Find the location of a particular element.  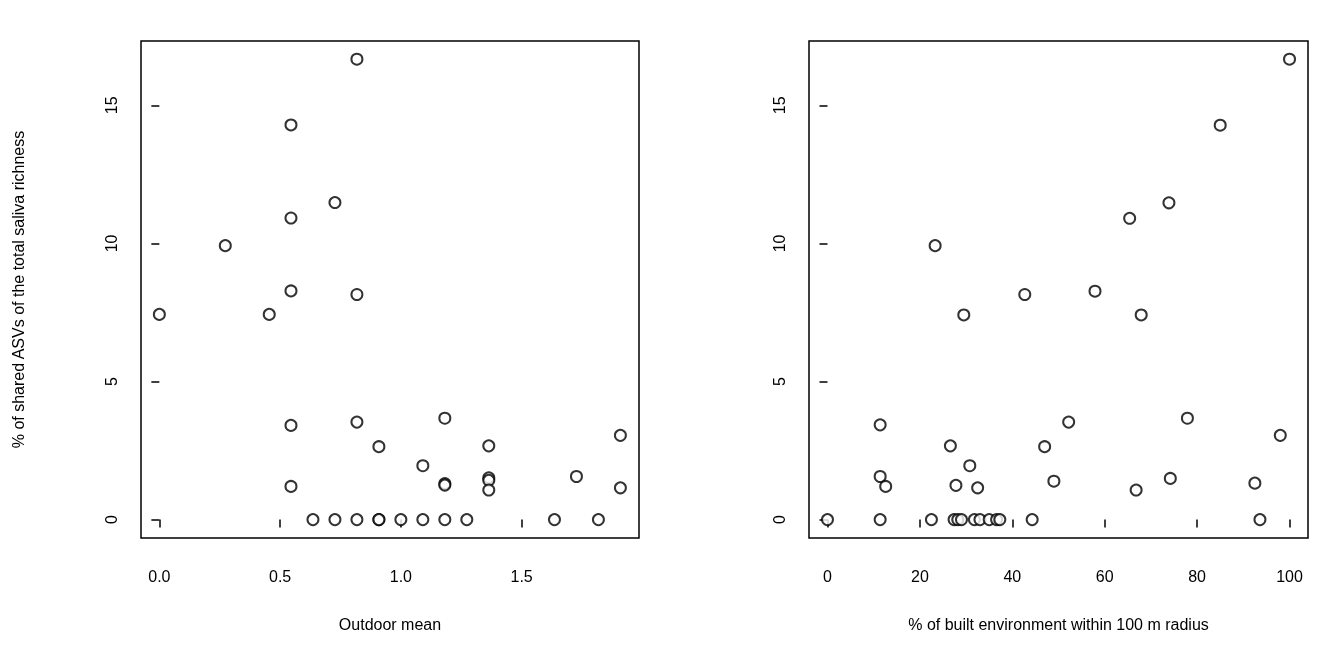

x-axis-title: % of built environment within 100 m radius is located at coordinates (1058, 624).